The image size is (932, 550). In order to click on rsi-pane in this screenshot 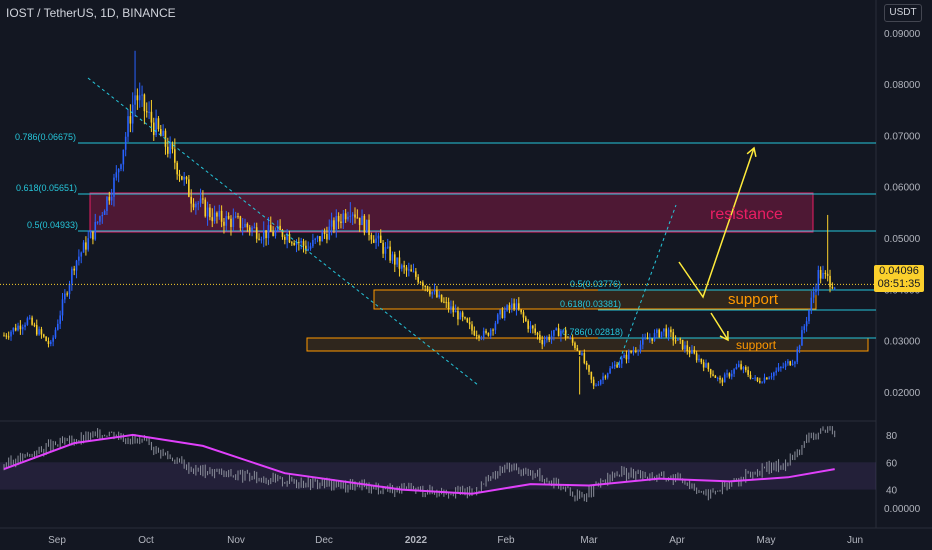, I will do `click(438, 463)`.